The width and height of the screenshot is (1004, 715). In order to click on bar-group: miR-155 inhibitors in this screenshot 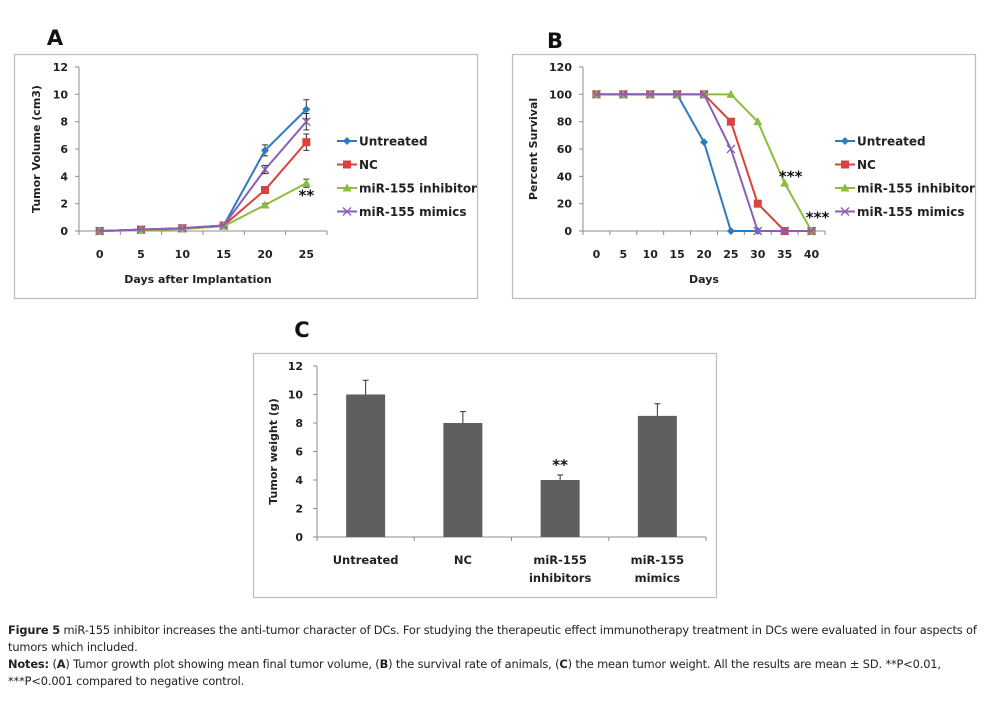, I will do `click(560, 529)`.